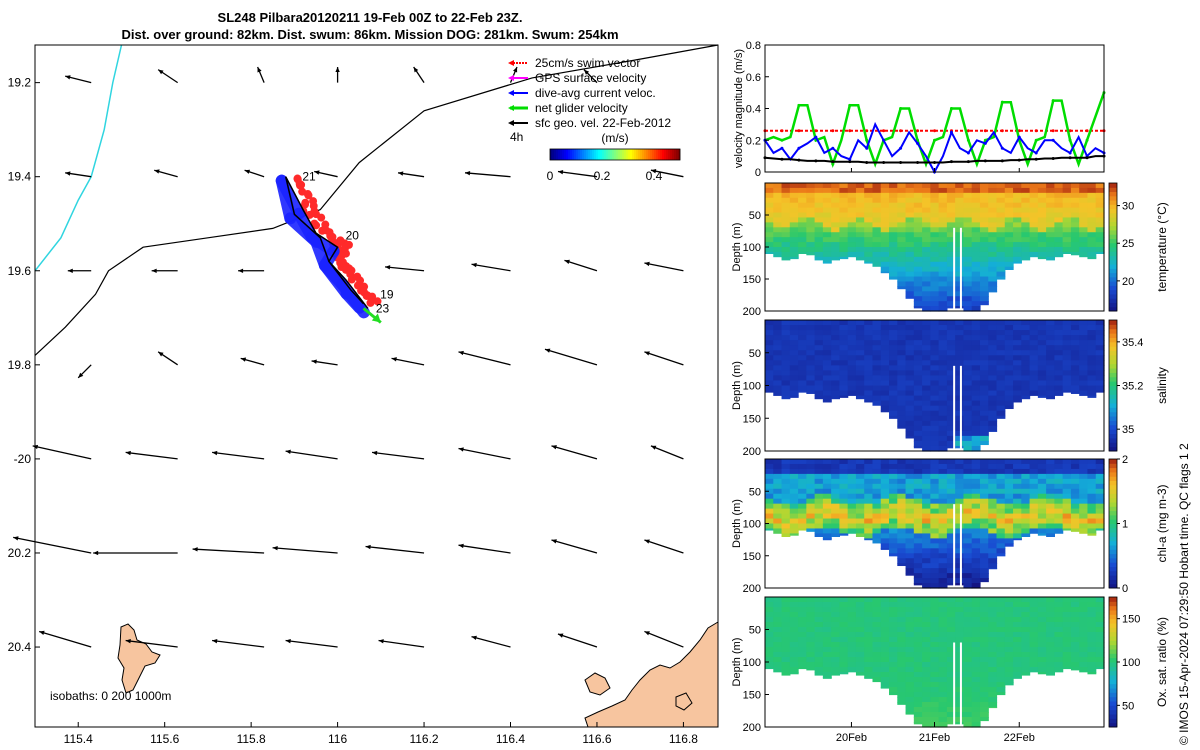 The image size is (1200, 750). Describe the element at coordinates (753, 46) in the screenshot. I see `velocity-y-tick-label: 0.8` at that location.